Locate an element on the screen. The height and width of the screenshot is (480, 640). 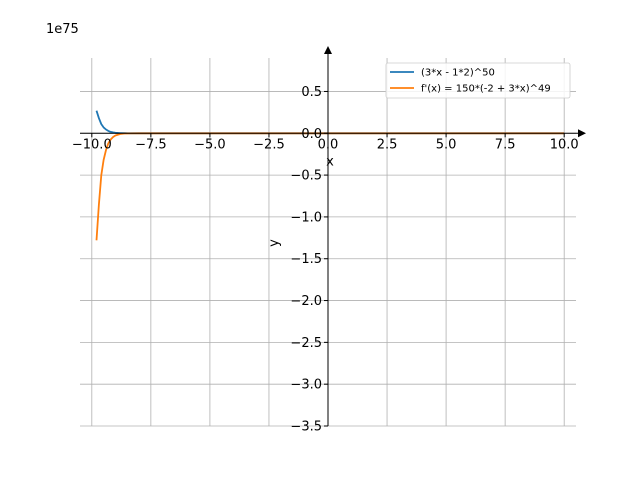
x-tick-label: 0.0 is located at coordinates (328, 144).